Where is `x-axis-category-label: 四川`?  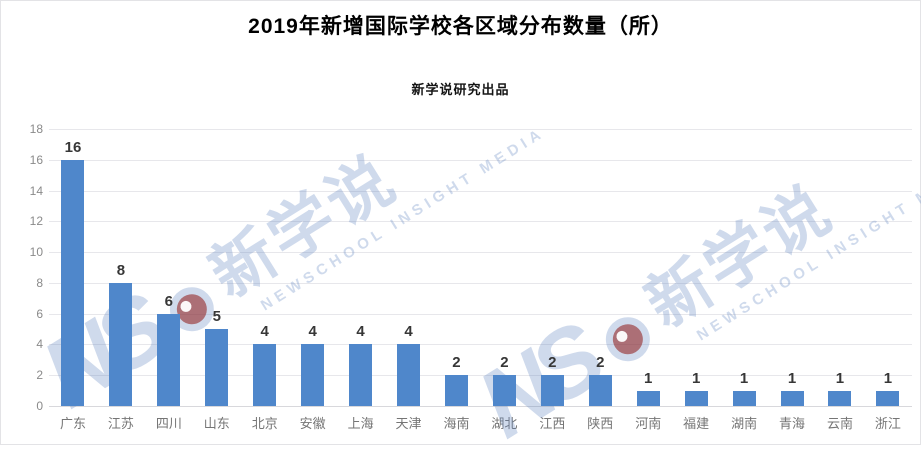
x-axis-category-label: 四川 is located at coordinates (168, 423).